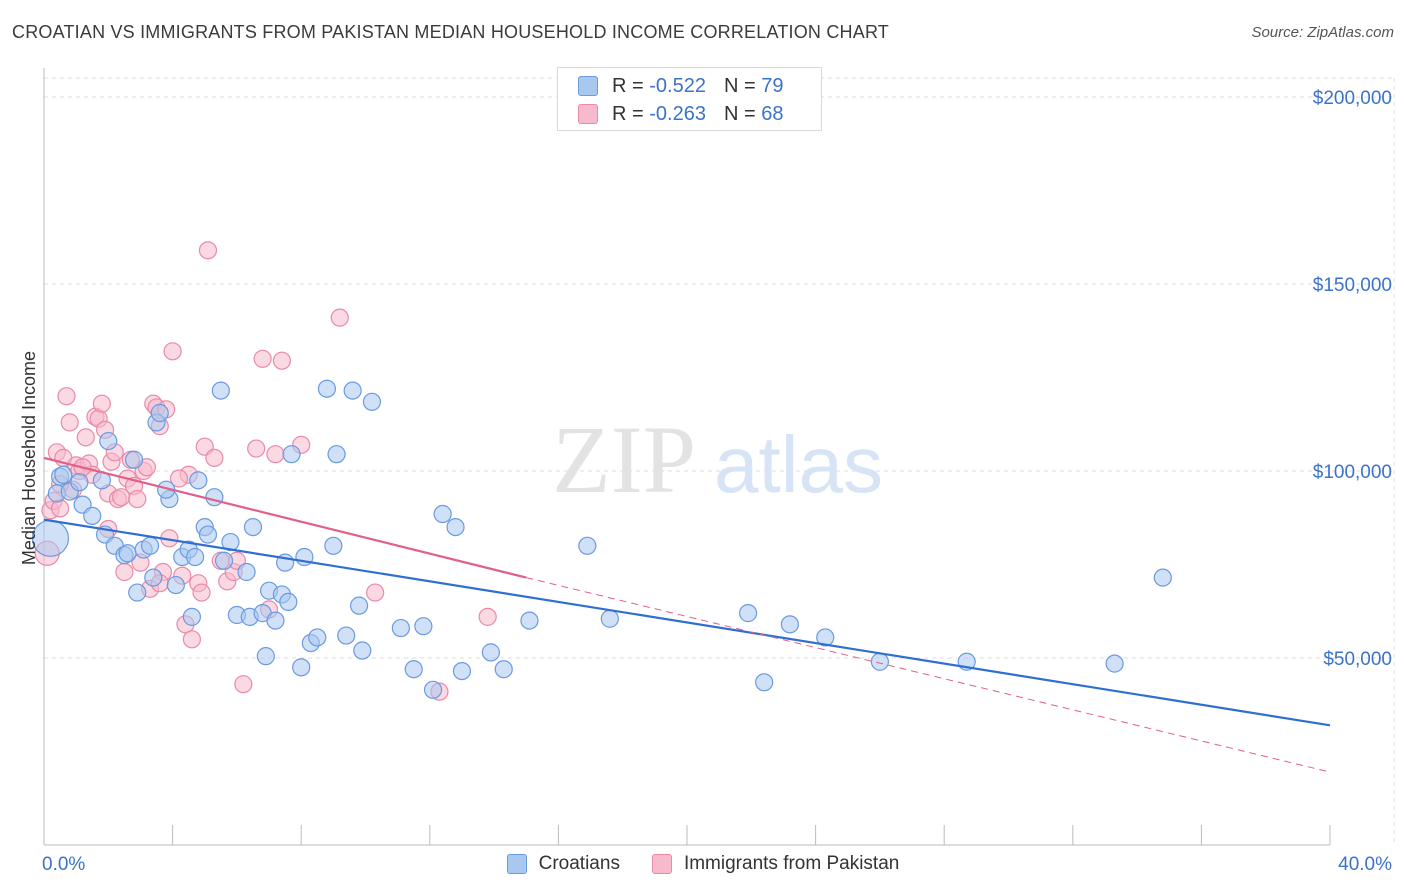  Describe the element at coordinates (798, 464) in the screenshot. I see `watermark-atlas: atlas` at that location.